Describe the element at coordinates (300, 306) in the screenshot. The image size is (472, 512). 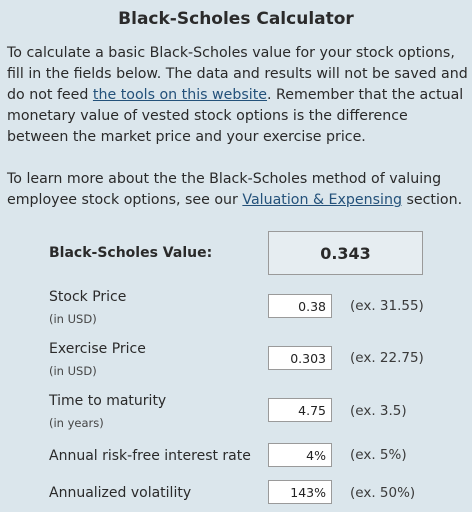
I see `stock-price-input` at that location.